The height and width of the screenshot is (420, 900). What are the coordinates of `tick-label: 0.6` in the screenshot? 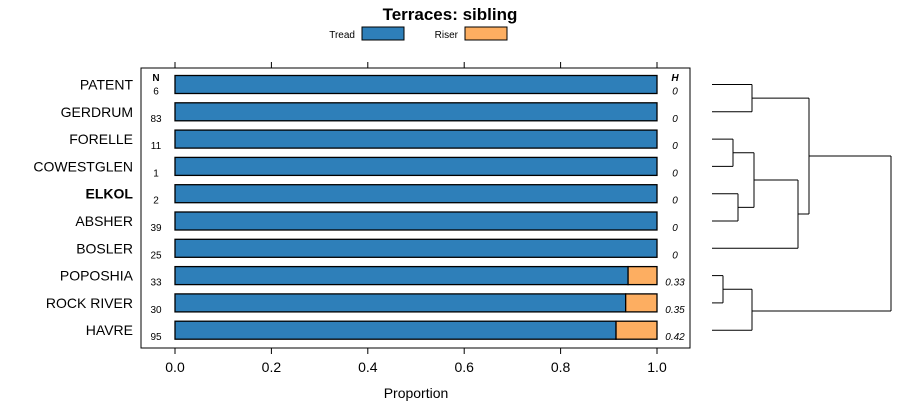 It's located at (464, 367).